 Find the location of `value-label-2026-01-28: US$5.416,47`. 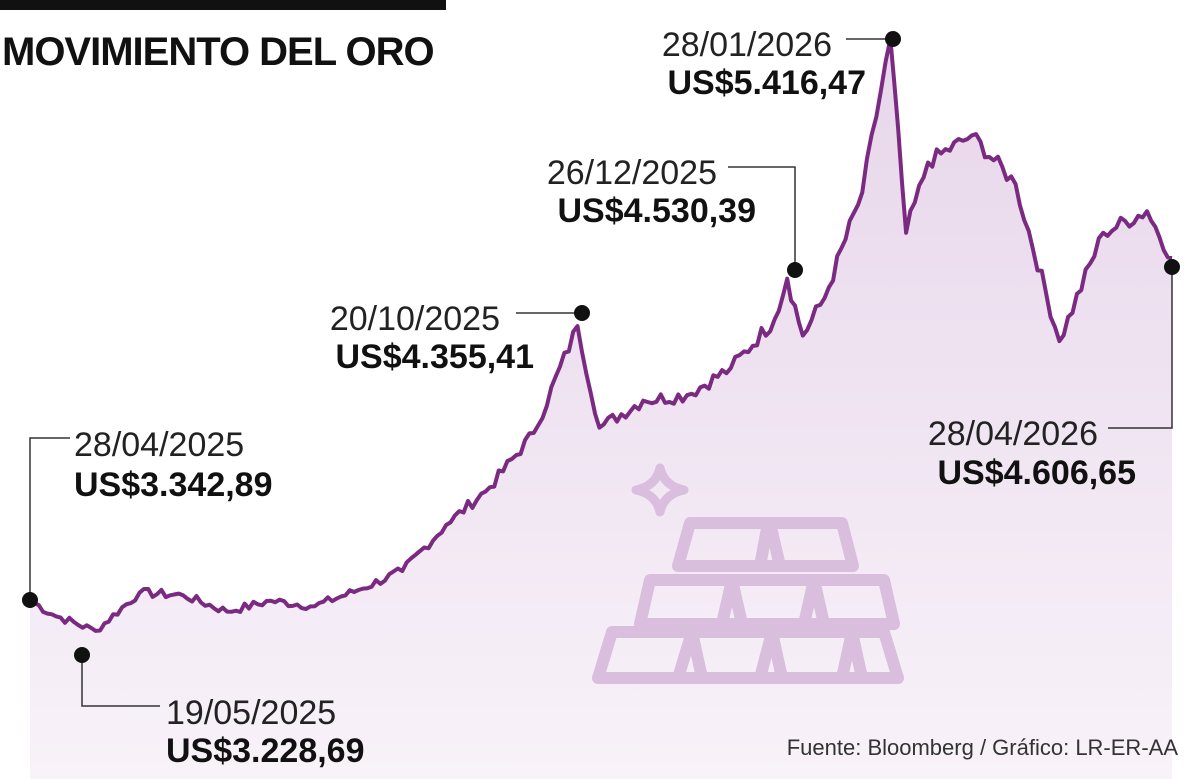

value-label-2026-01-28: US$5.416,47 is located at coordinates (767, 83).